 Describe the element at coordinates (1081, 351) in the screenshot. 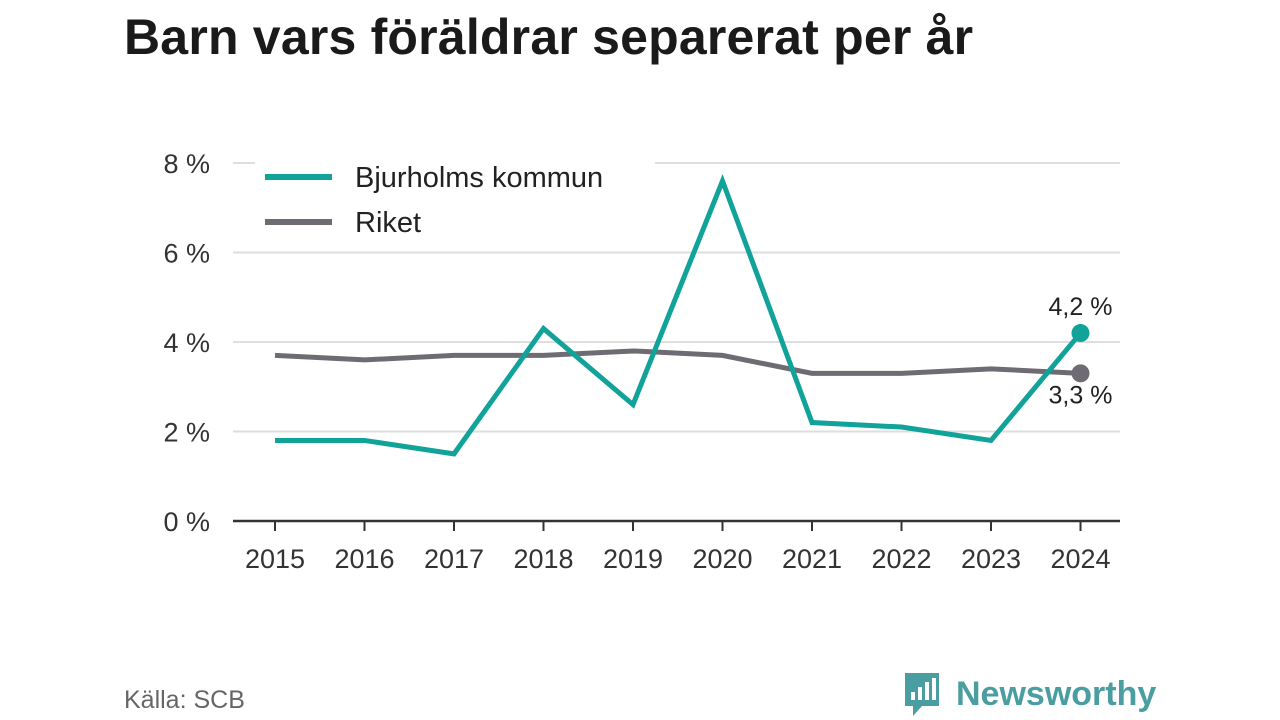

I see `series-end-markers: 4,2 % 3,3 %` at that location.